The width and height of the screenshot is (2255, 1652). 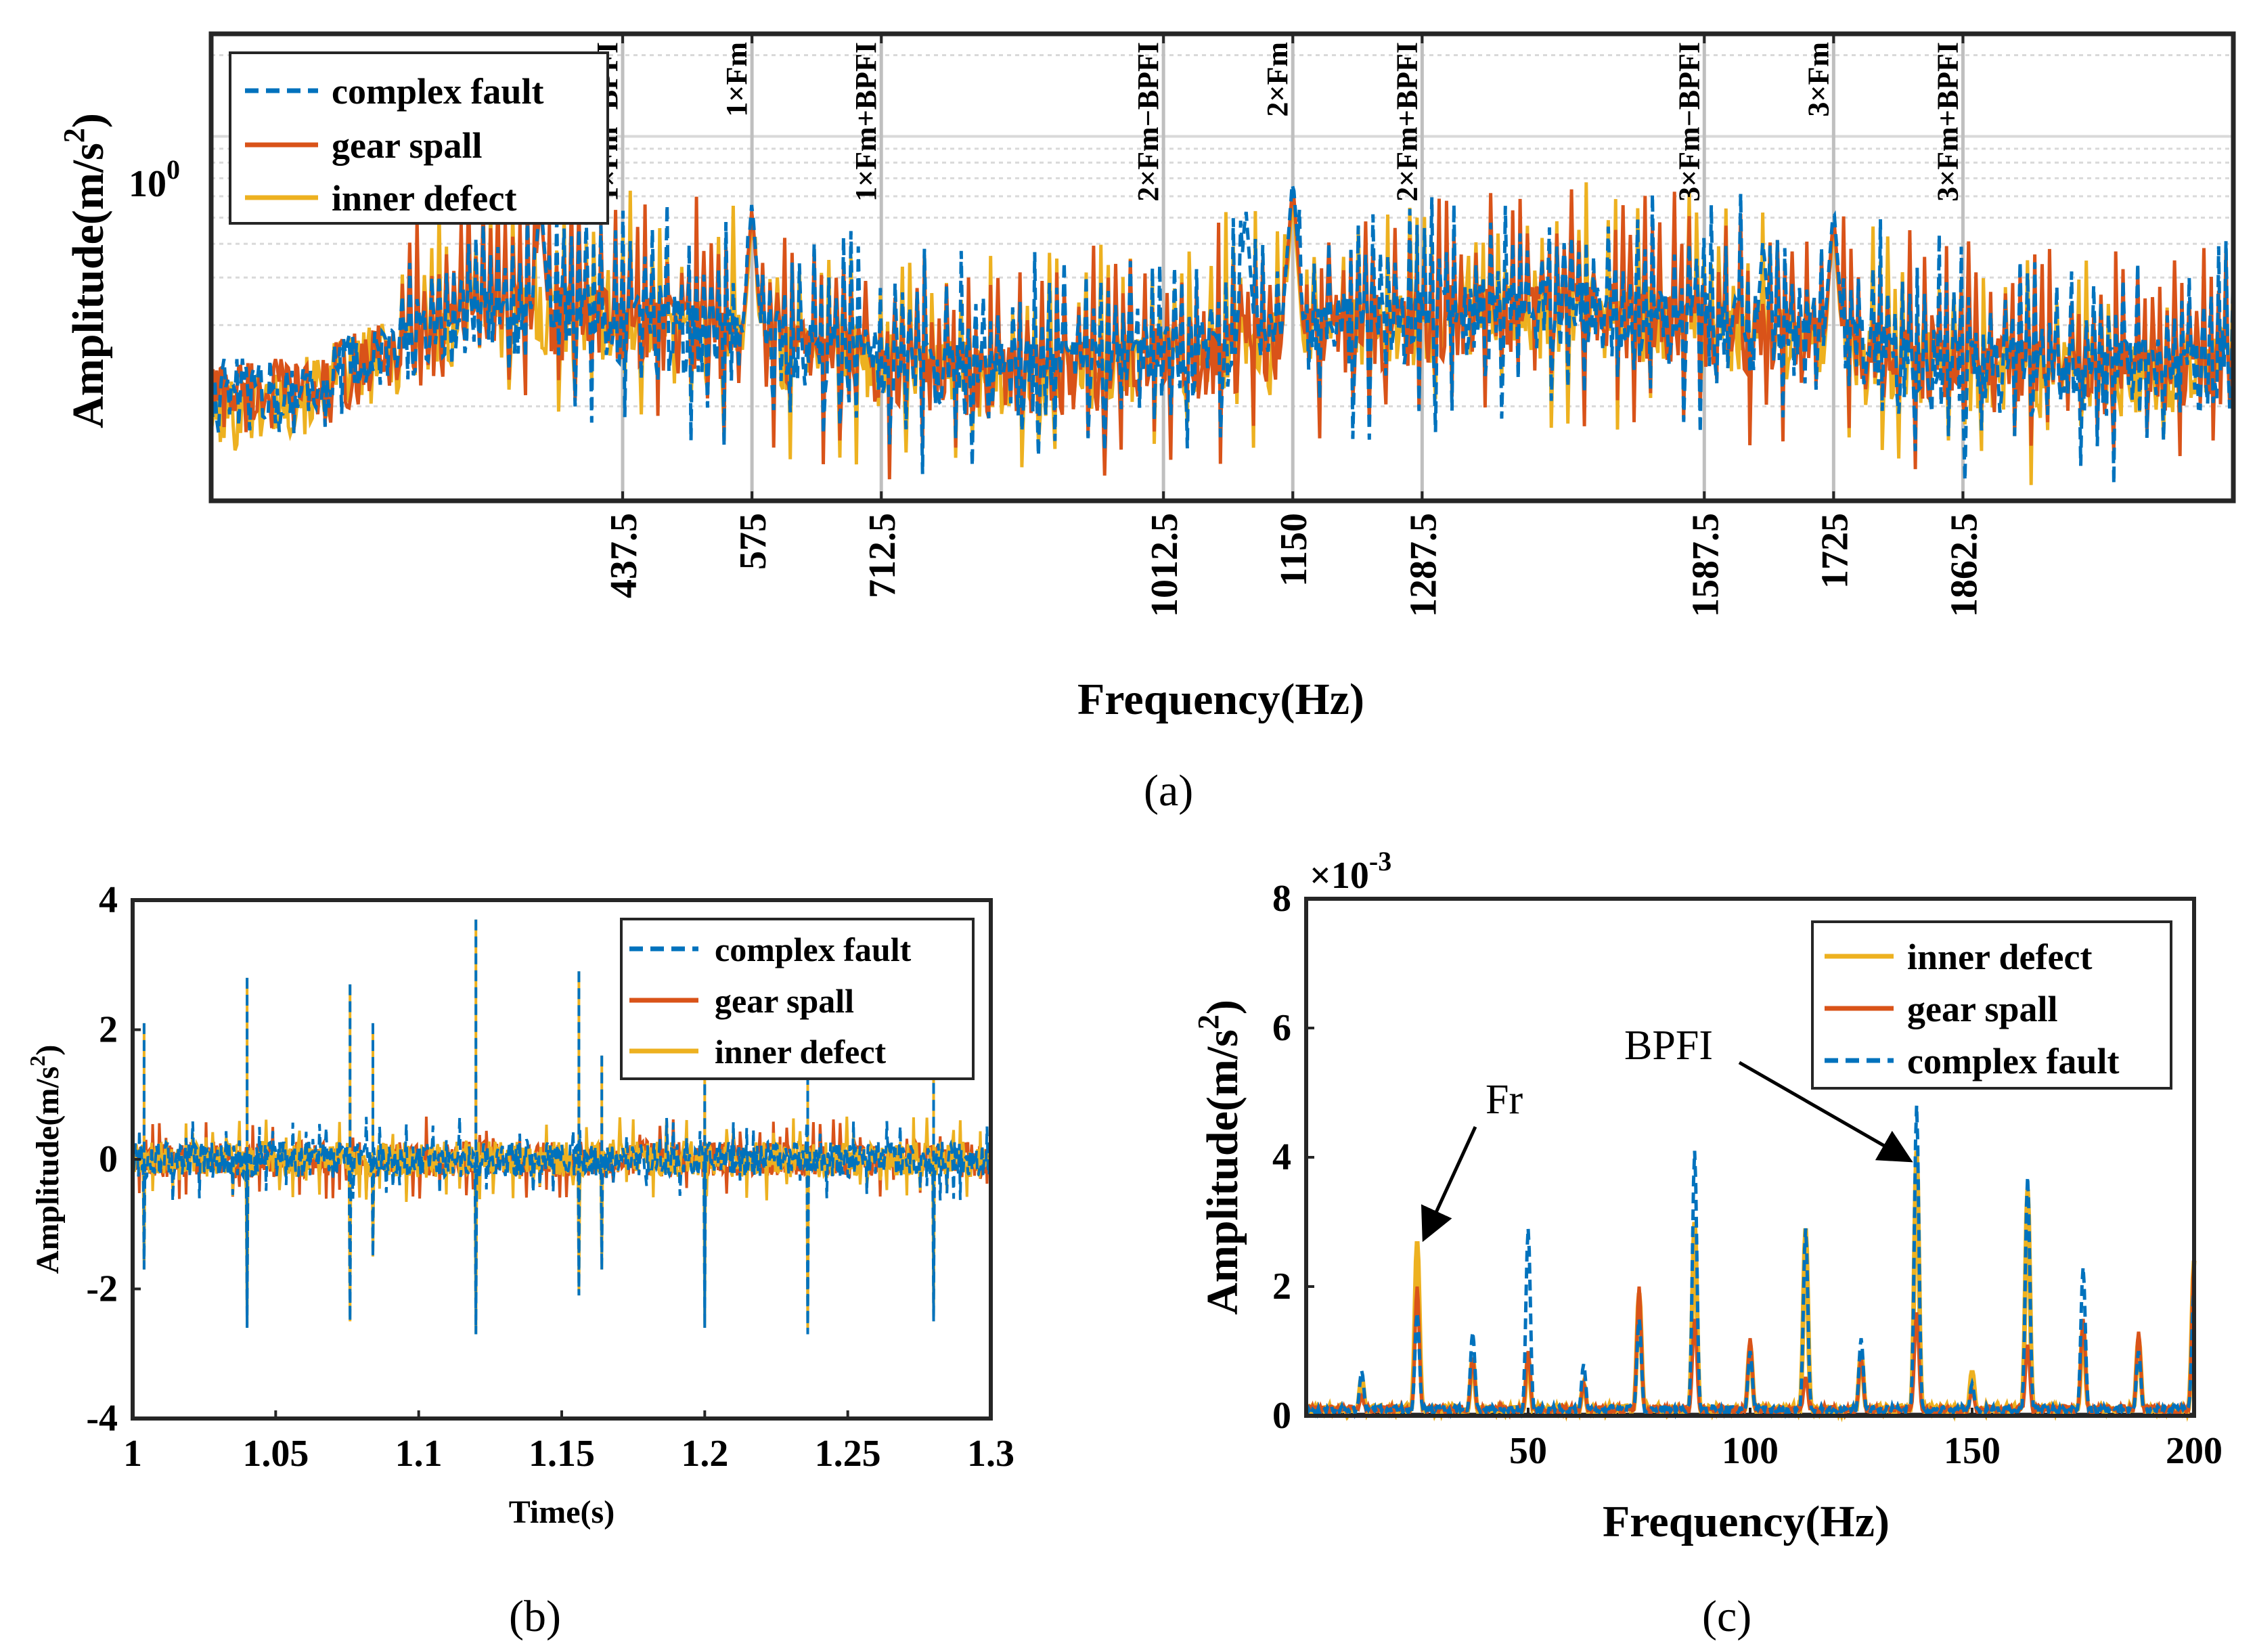 I want to click on c-legend: inner defect gear spall complex fault, so click(x=1991, y=1005).